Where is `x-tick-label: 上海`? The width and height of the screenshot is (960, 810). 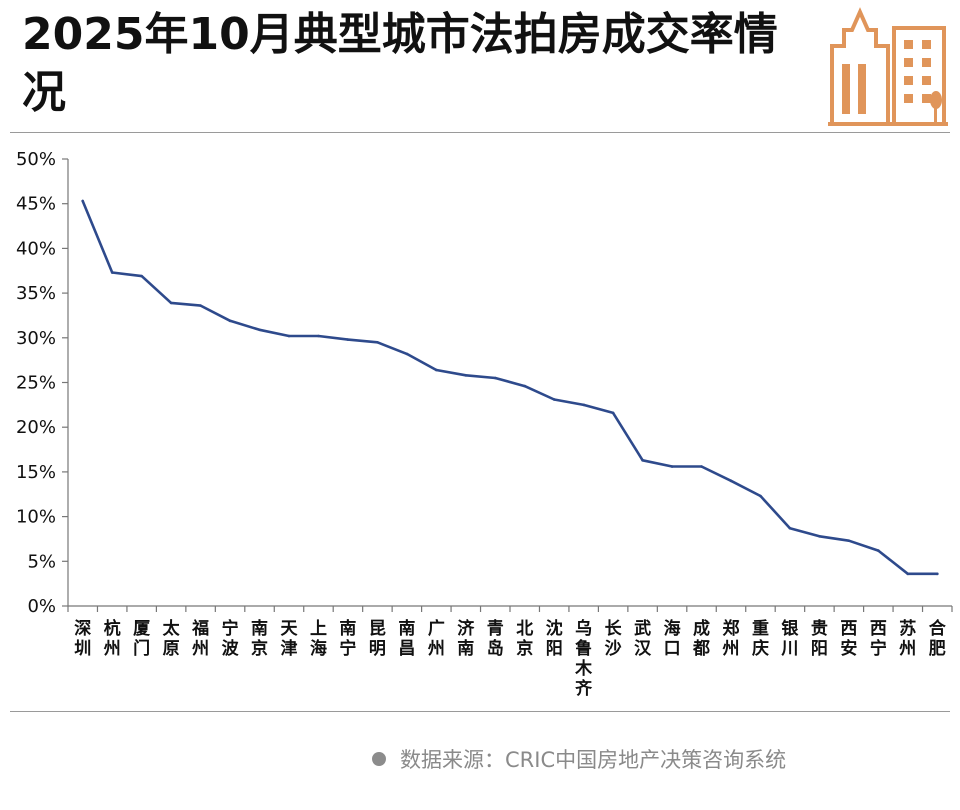 x-tick-label: 上海 is located at coordinates (318, 639).